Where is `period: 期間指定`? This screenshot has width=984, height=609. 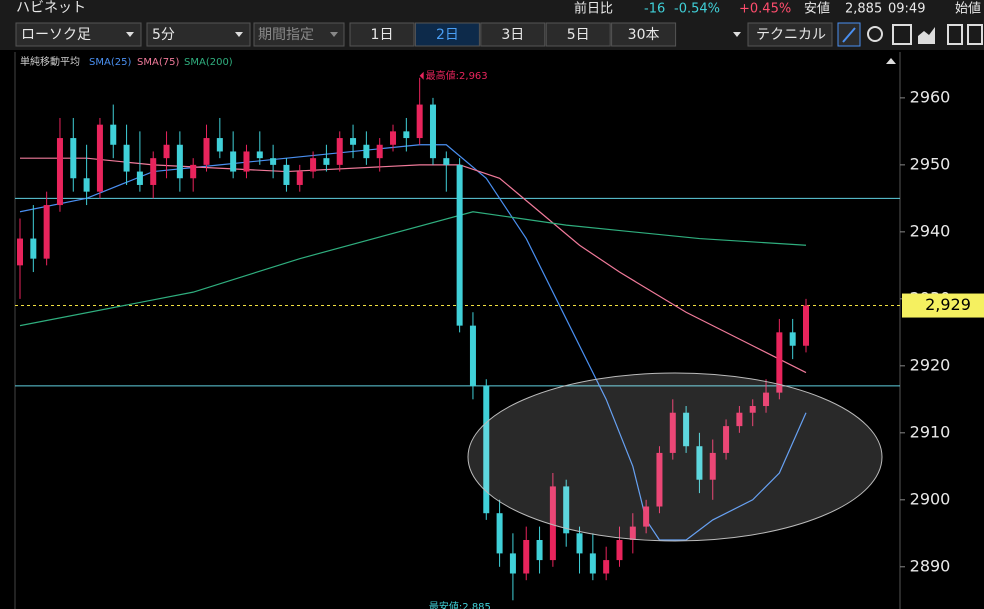
period: 期間指定 is located at coordinates (286, 35).